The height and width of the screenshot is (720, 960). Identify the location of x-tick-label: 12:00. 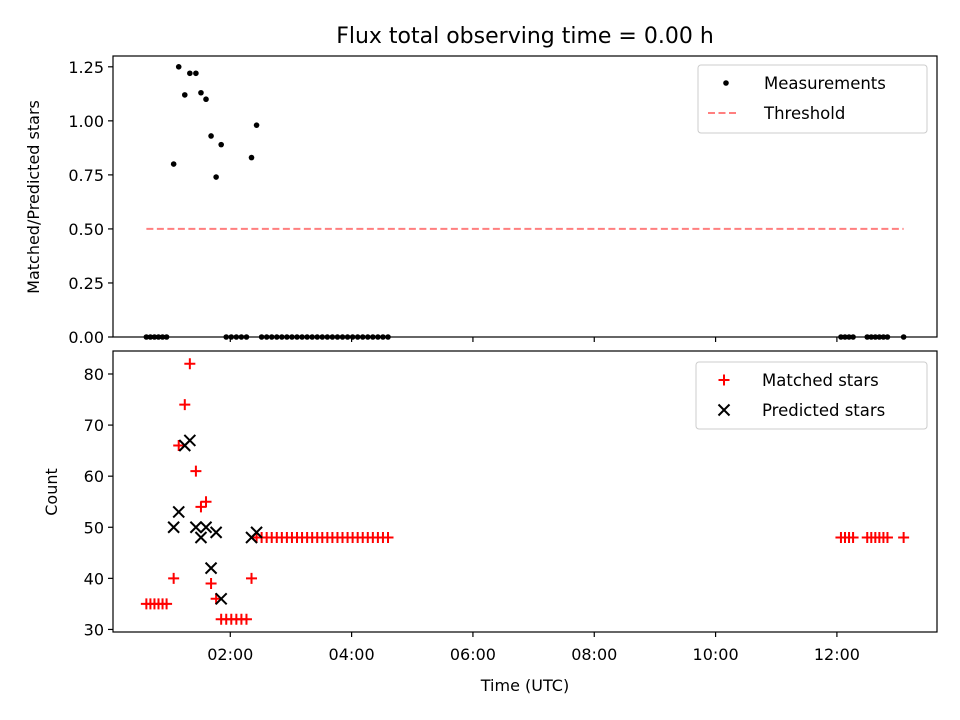
(837, 654).